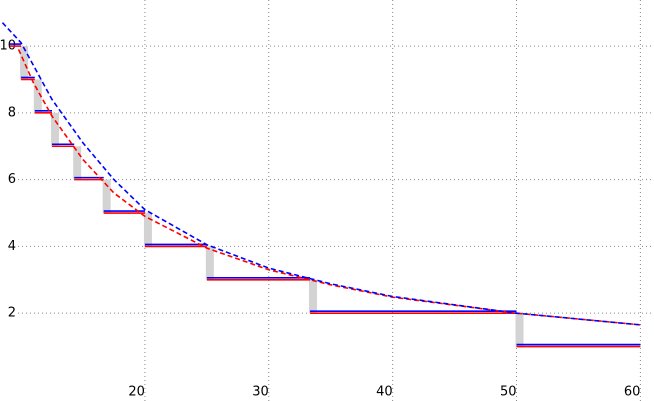  I want to click on x-tick-label: 60, so click(632, 392).